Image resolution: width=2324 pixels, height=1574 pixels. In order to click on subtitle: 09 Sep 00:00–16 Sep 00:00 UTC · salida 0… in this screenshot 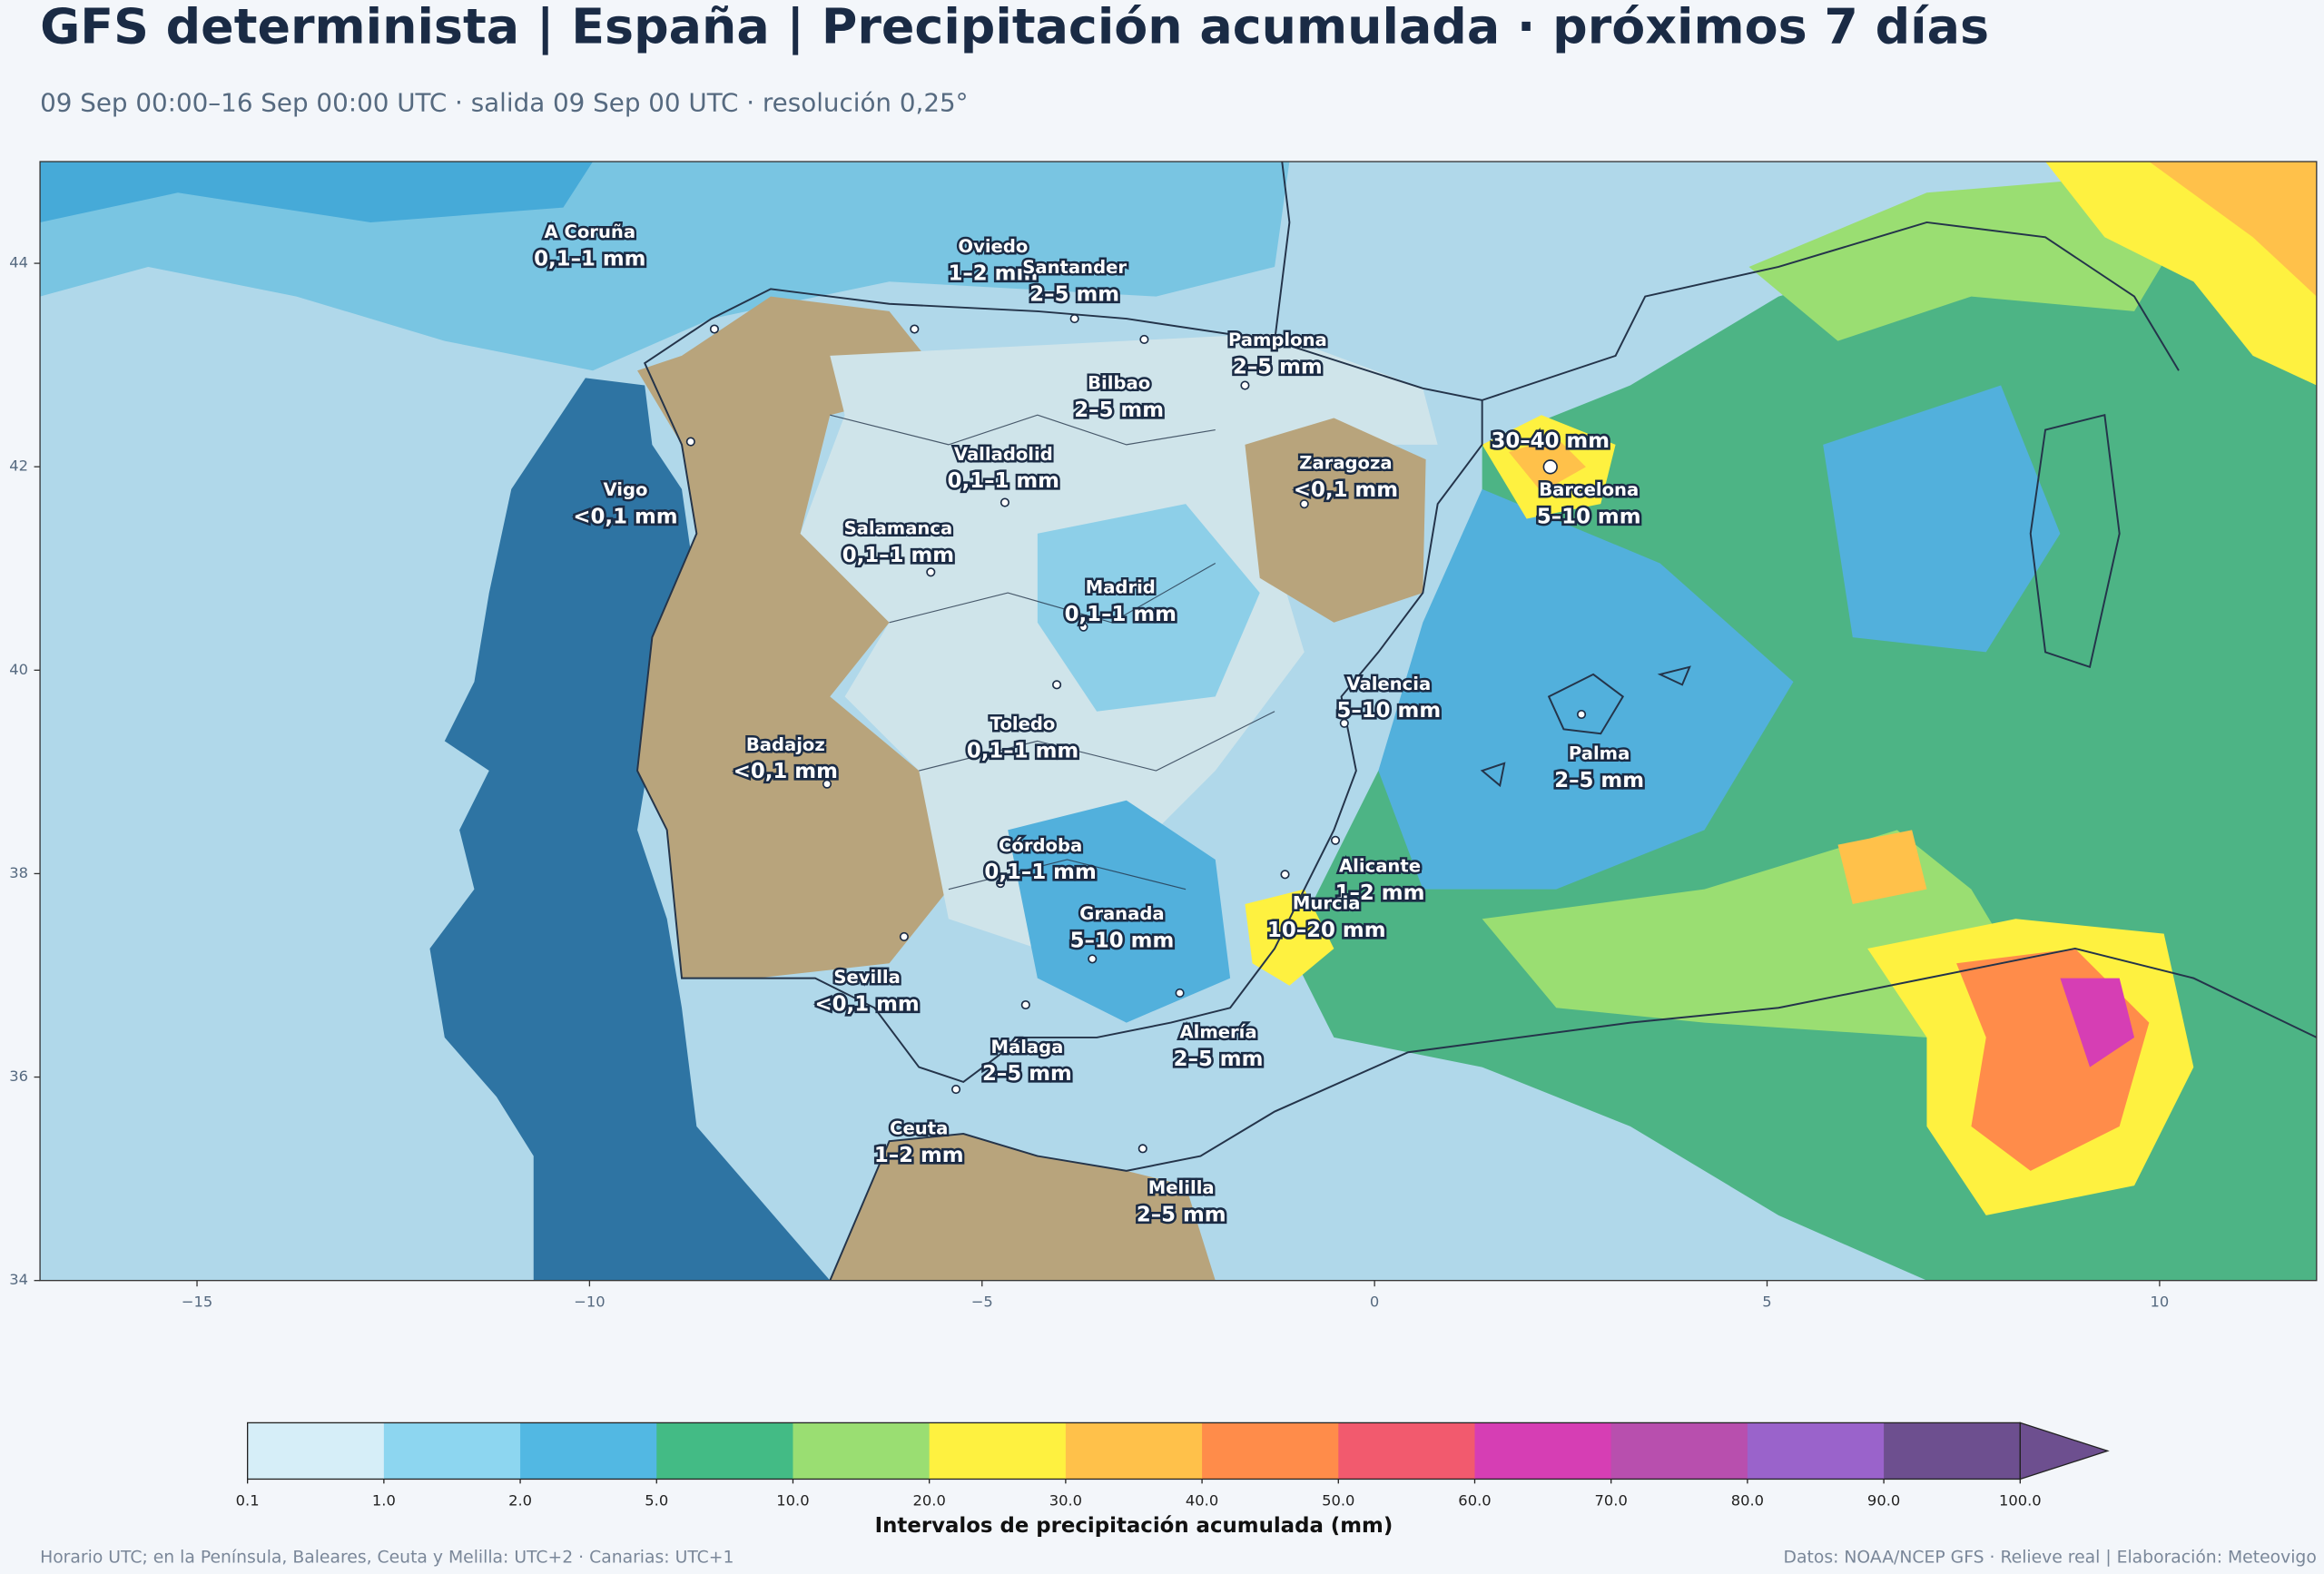, I will do `click(504, 102)`.